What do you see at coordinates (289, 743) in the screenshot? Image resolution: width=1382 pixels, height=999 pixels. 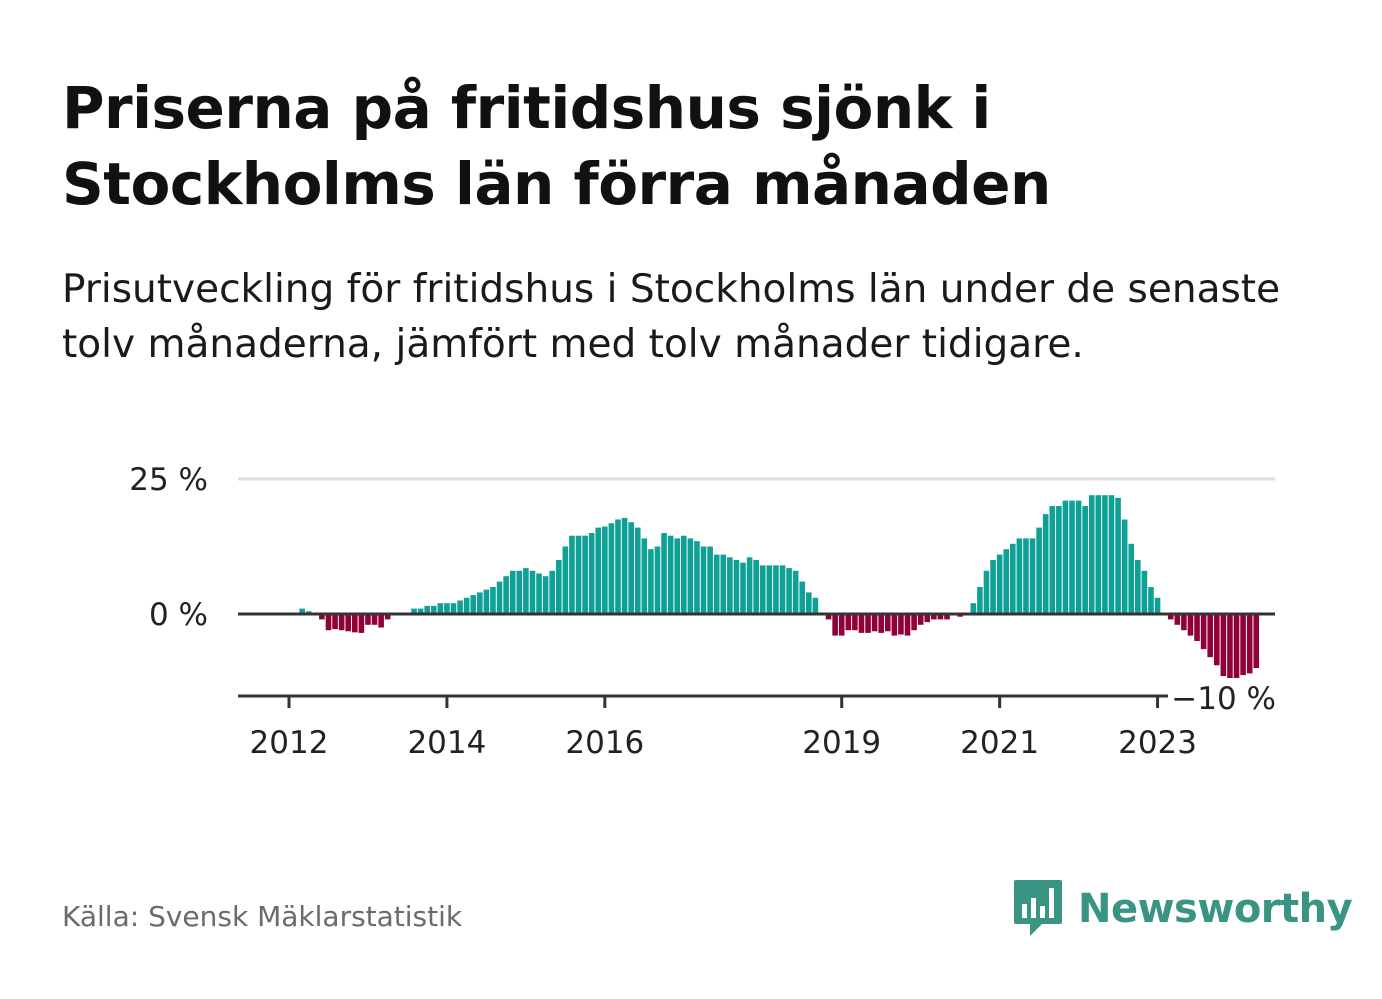 I see `x-tick-label: 2012` at bounding box center [289, 743].